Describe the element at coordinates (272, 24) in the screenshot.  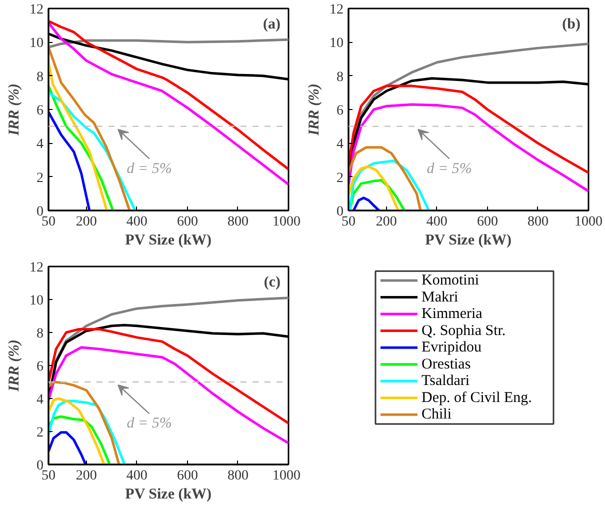
I see `annotation: (a)` at that location.